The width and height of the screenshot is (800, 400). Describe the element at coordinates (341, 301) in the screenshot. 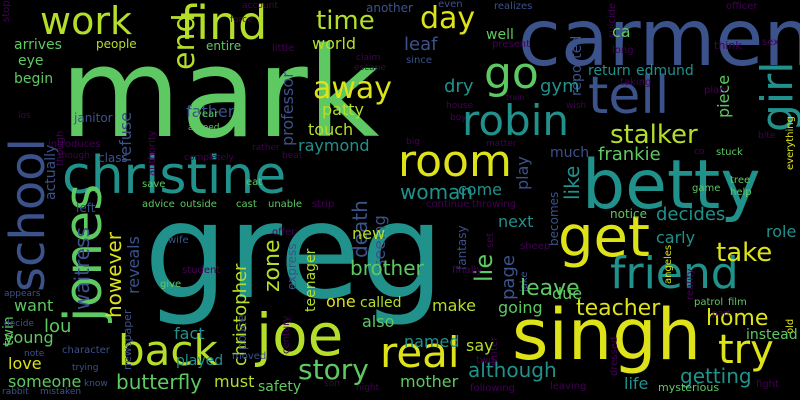

I see `word-one: one` at that location.